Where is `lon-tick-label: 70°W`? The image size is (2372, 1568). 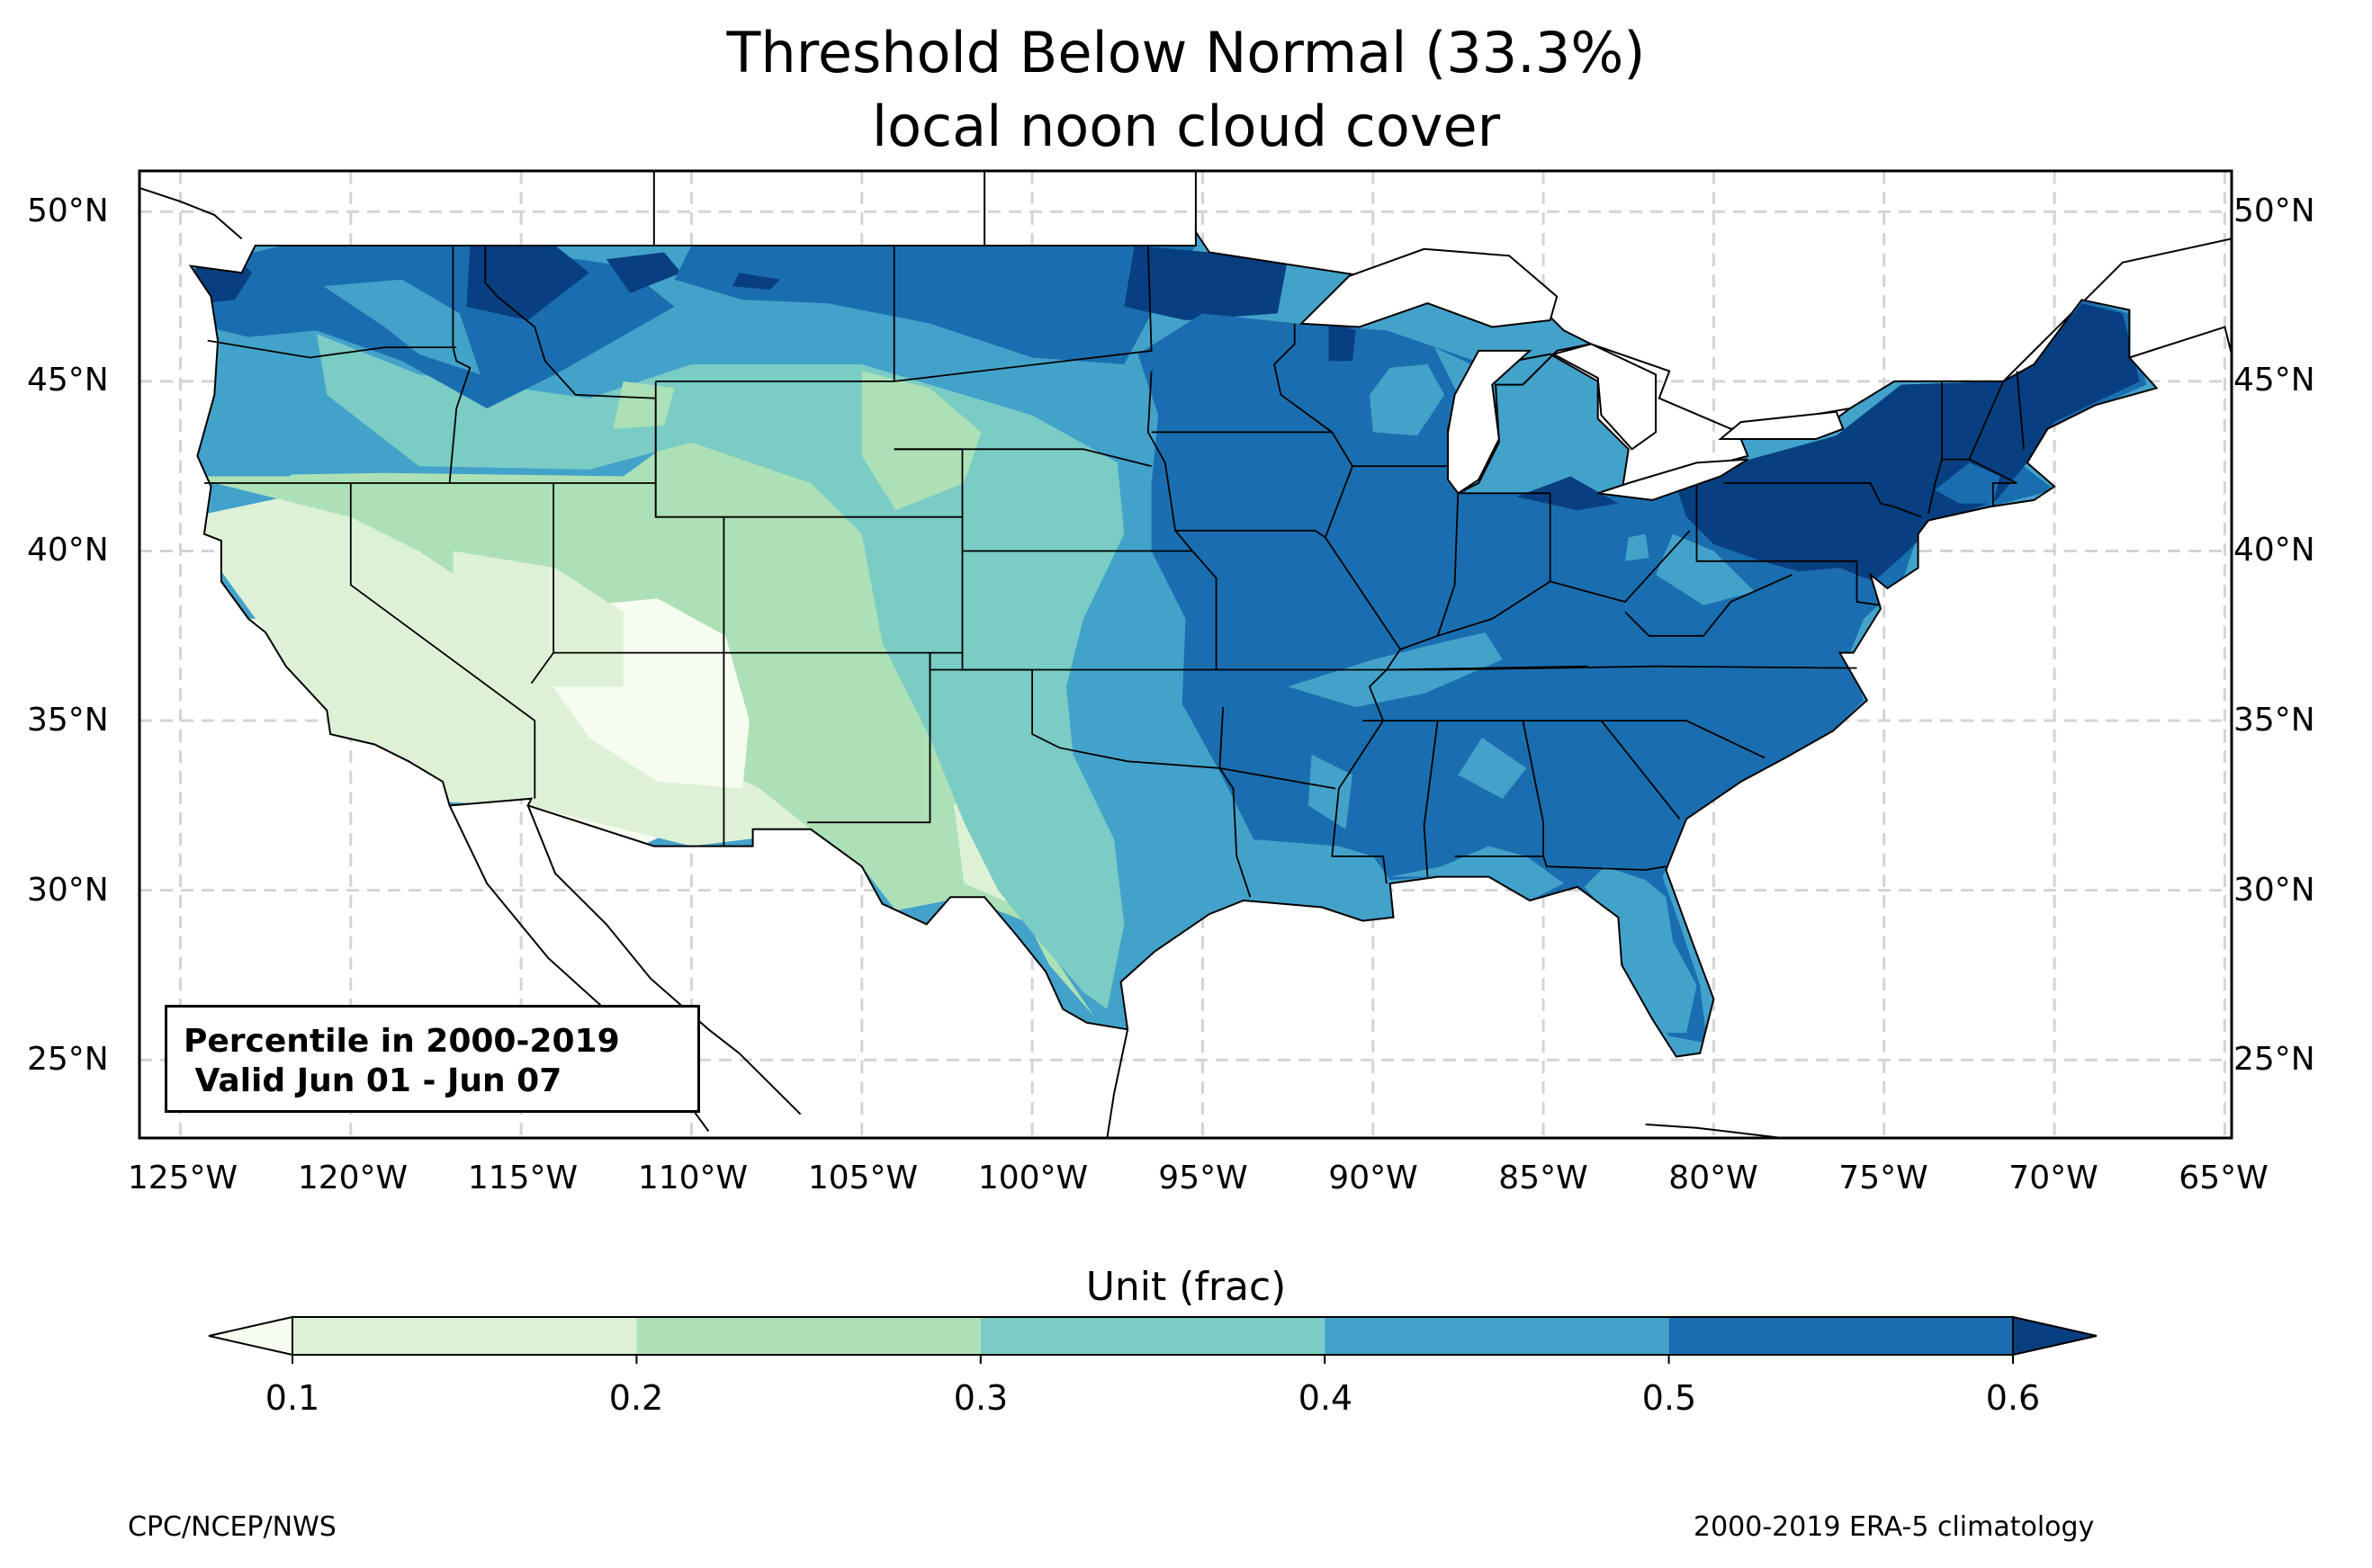 lon-tick-label: 70°W is located at coordinates (2053, 1178).